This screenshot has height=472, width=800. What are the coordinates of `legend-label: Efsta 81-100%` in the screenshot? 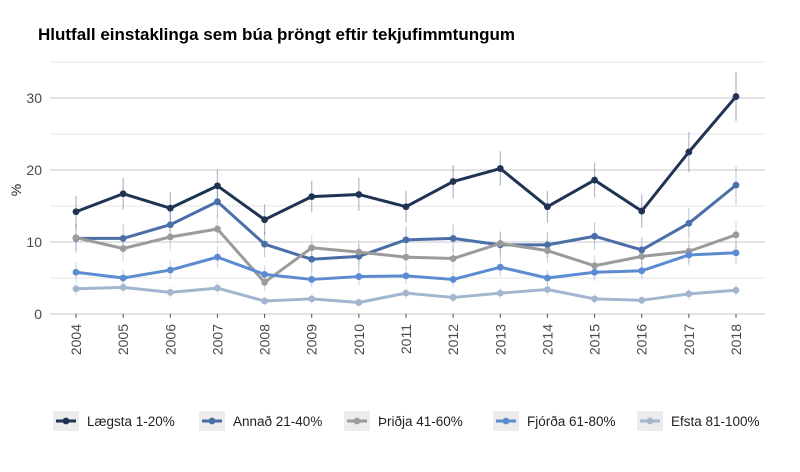 It's located at (715, 421).